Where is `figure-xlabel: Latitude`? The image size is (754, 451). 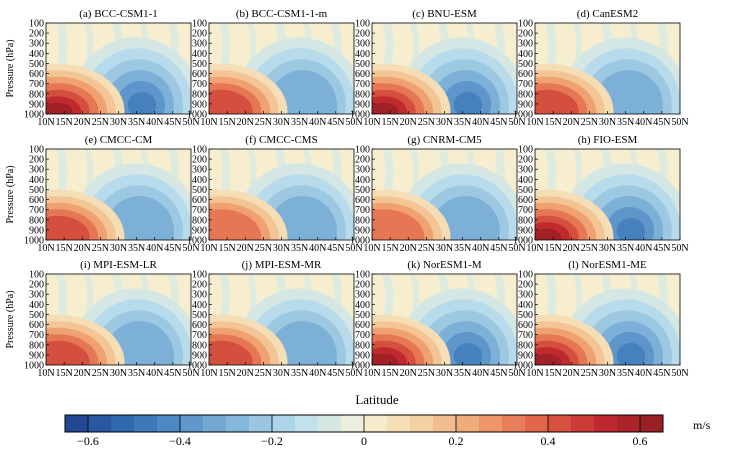
figure-xlabel: Latitude is located at coordinates (377, 399).